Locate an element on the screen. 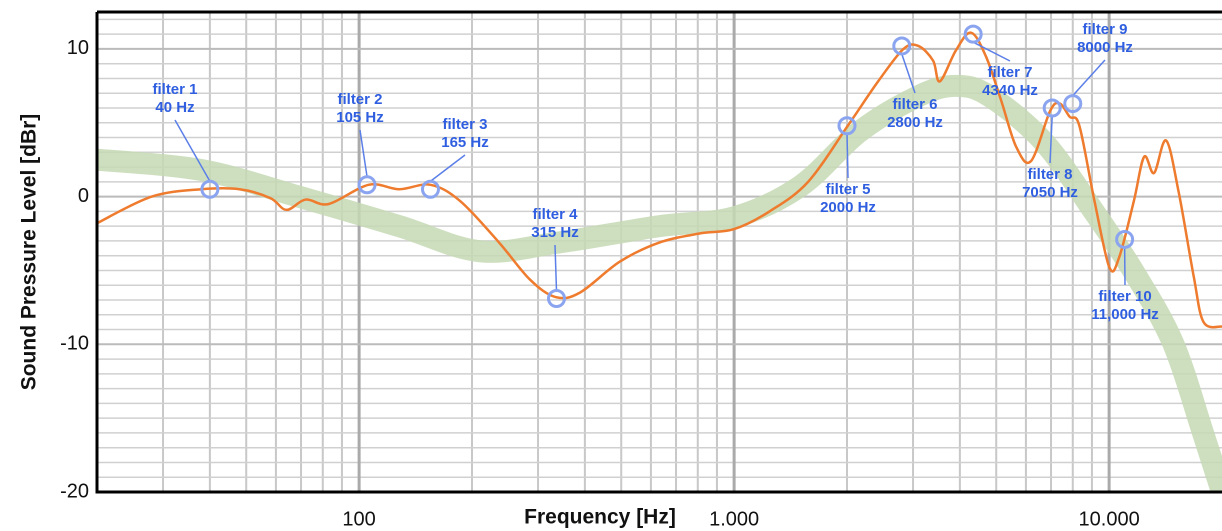 This screenshot has width=1222, height=531. annotation-text: filter 1 is located at coordinates (174, 89).